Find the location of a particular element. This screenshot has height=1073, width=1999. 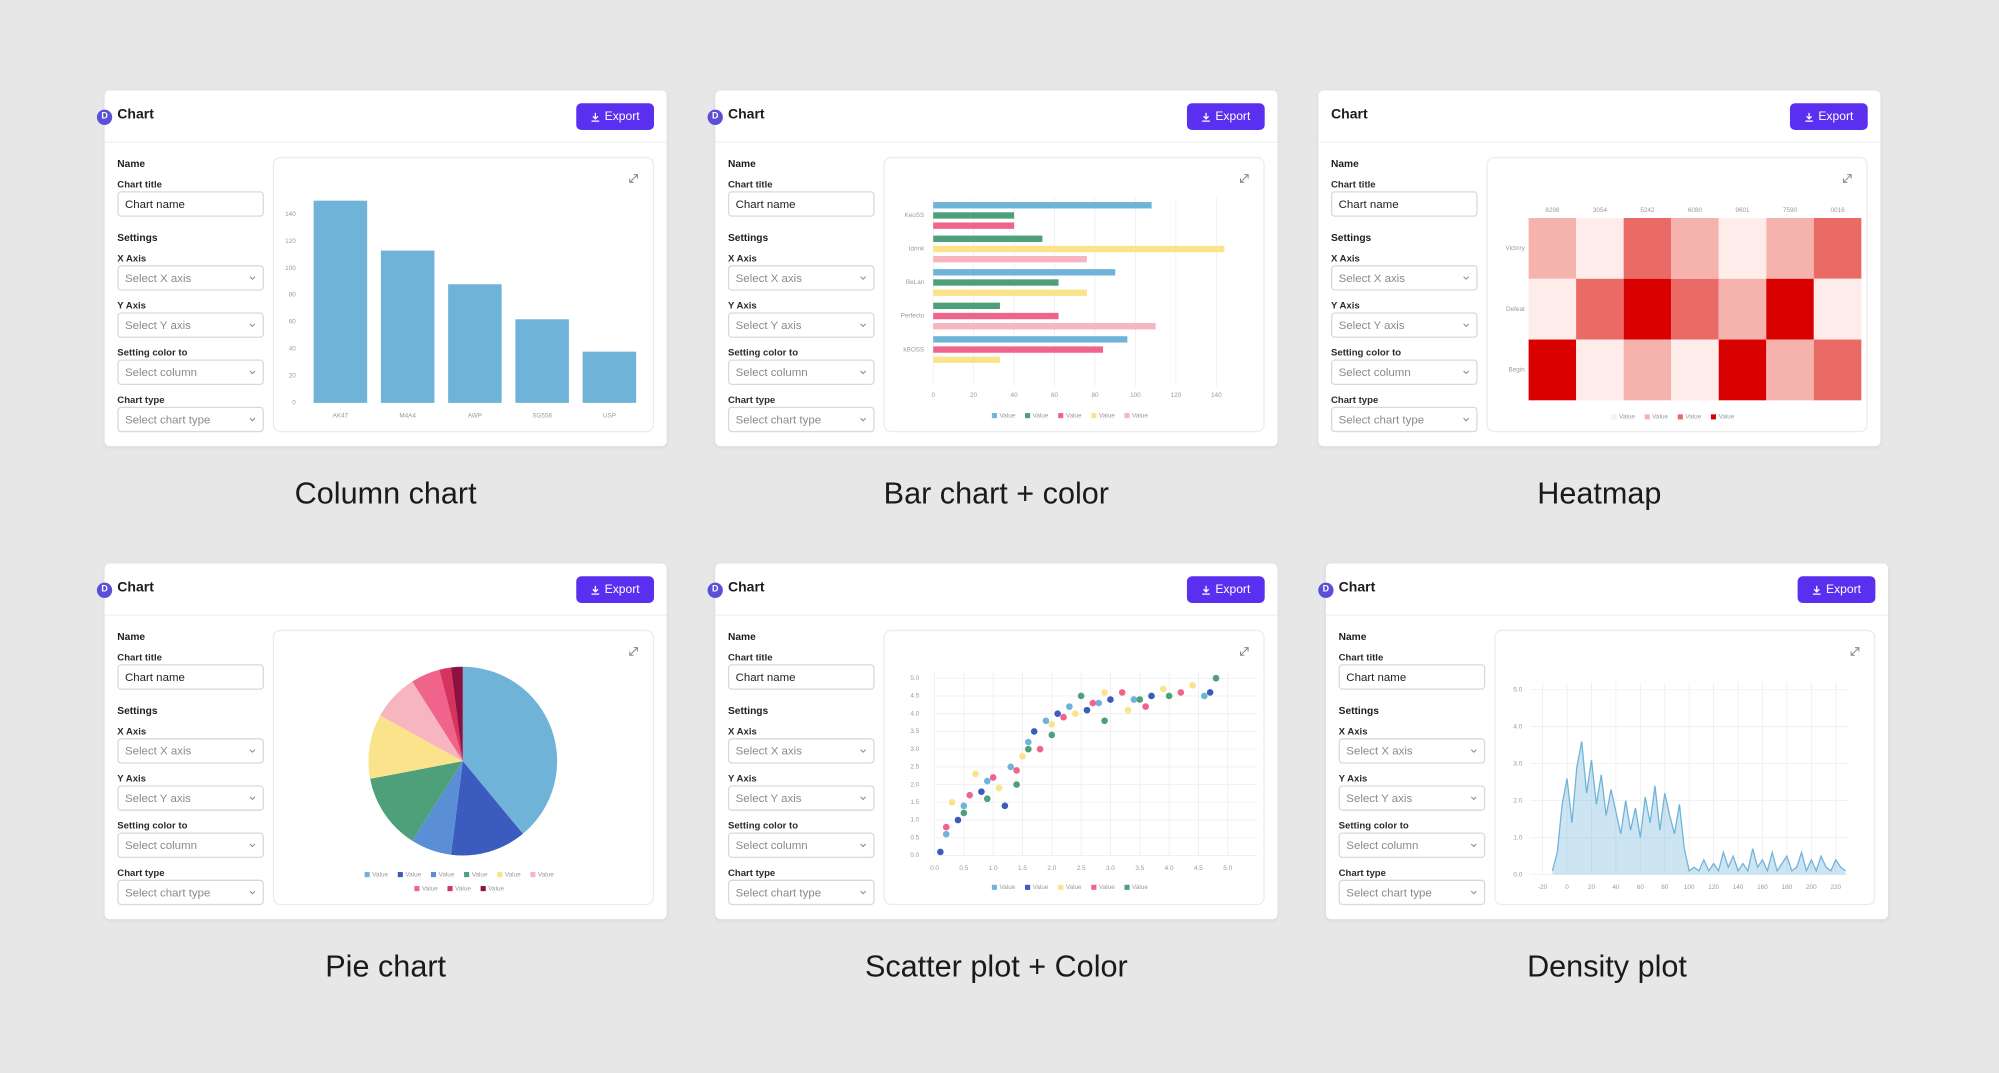

y-tick-label: Victory is located at coordinates (1515, 248).